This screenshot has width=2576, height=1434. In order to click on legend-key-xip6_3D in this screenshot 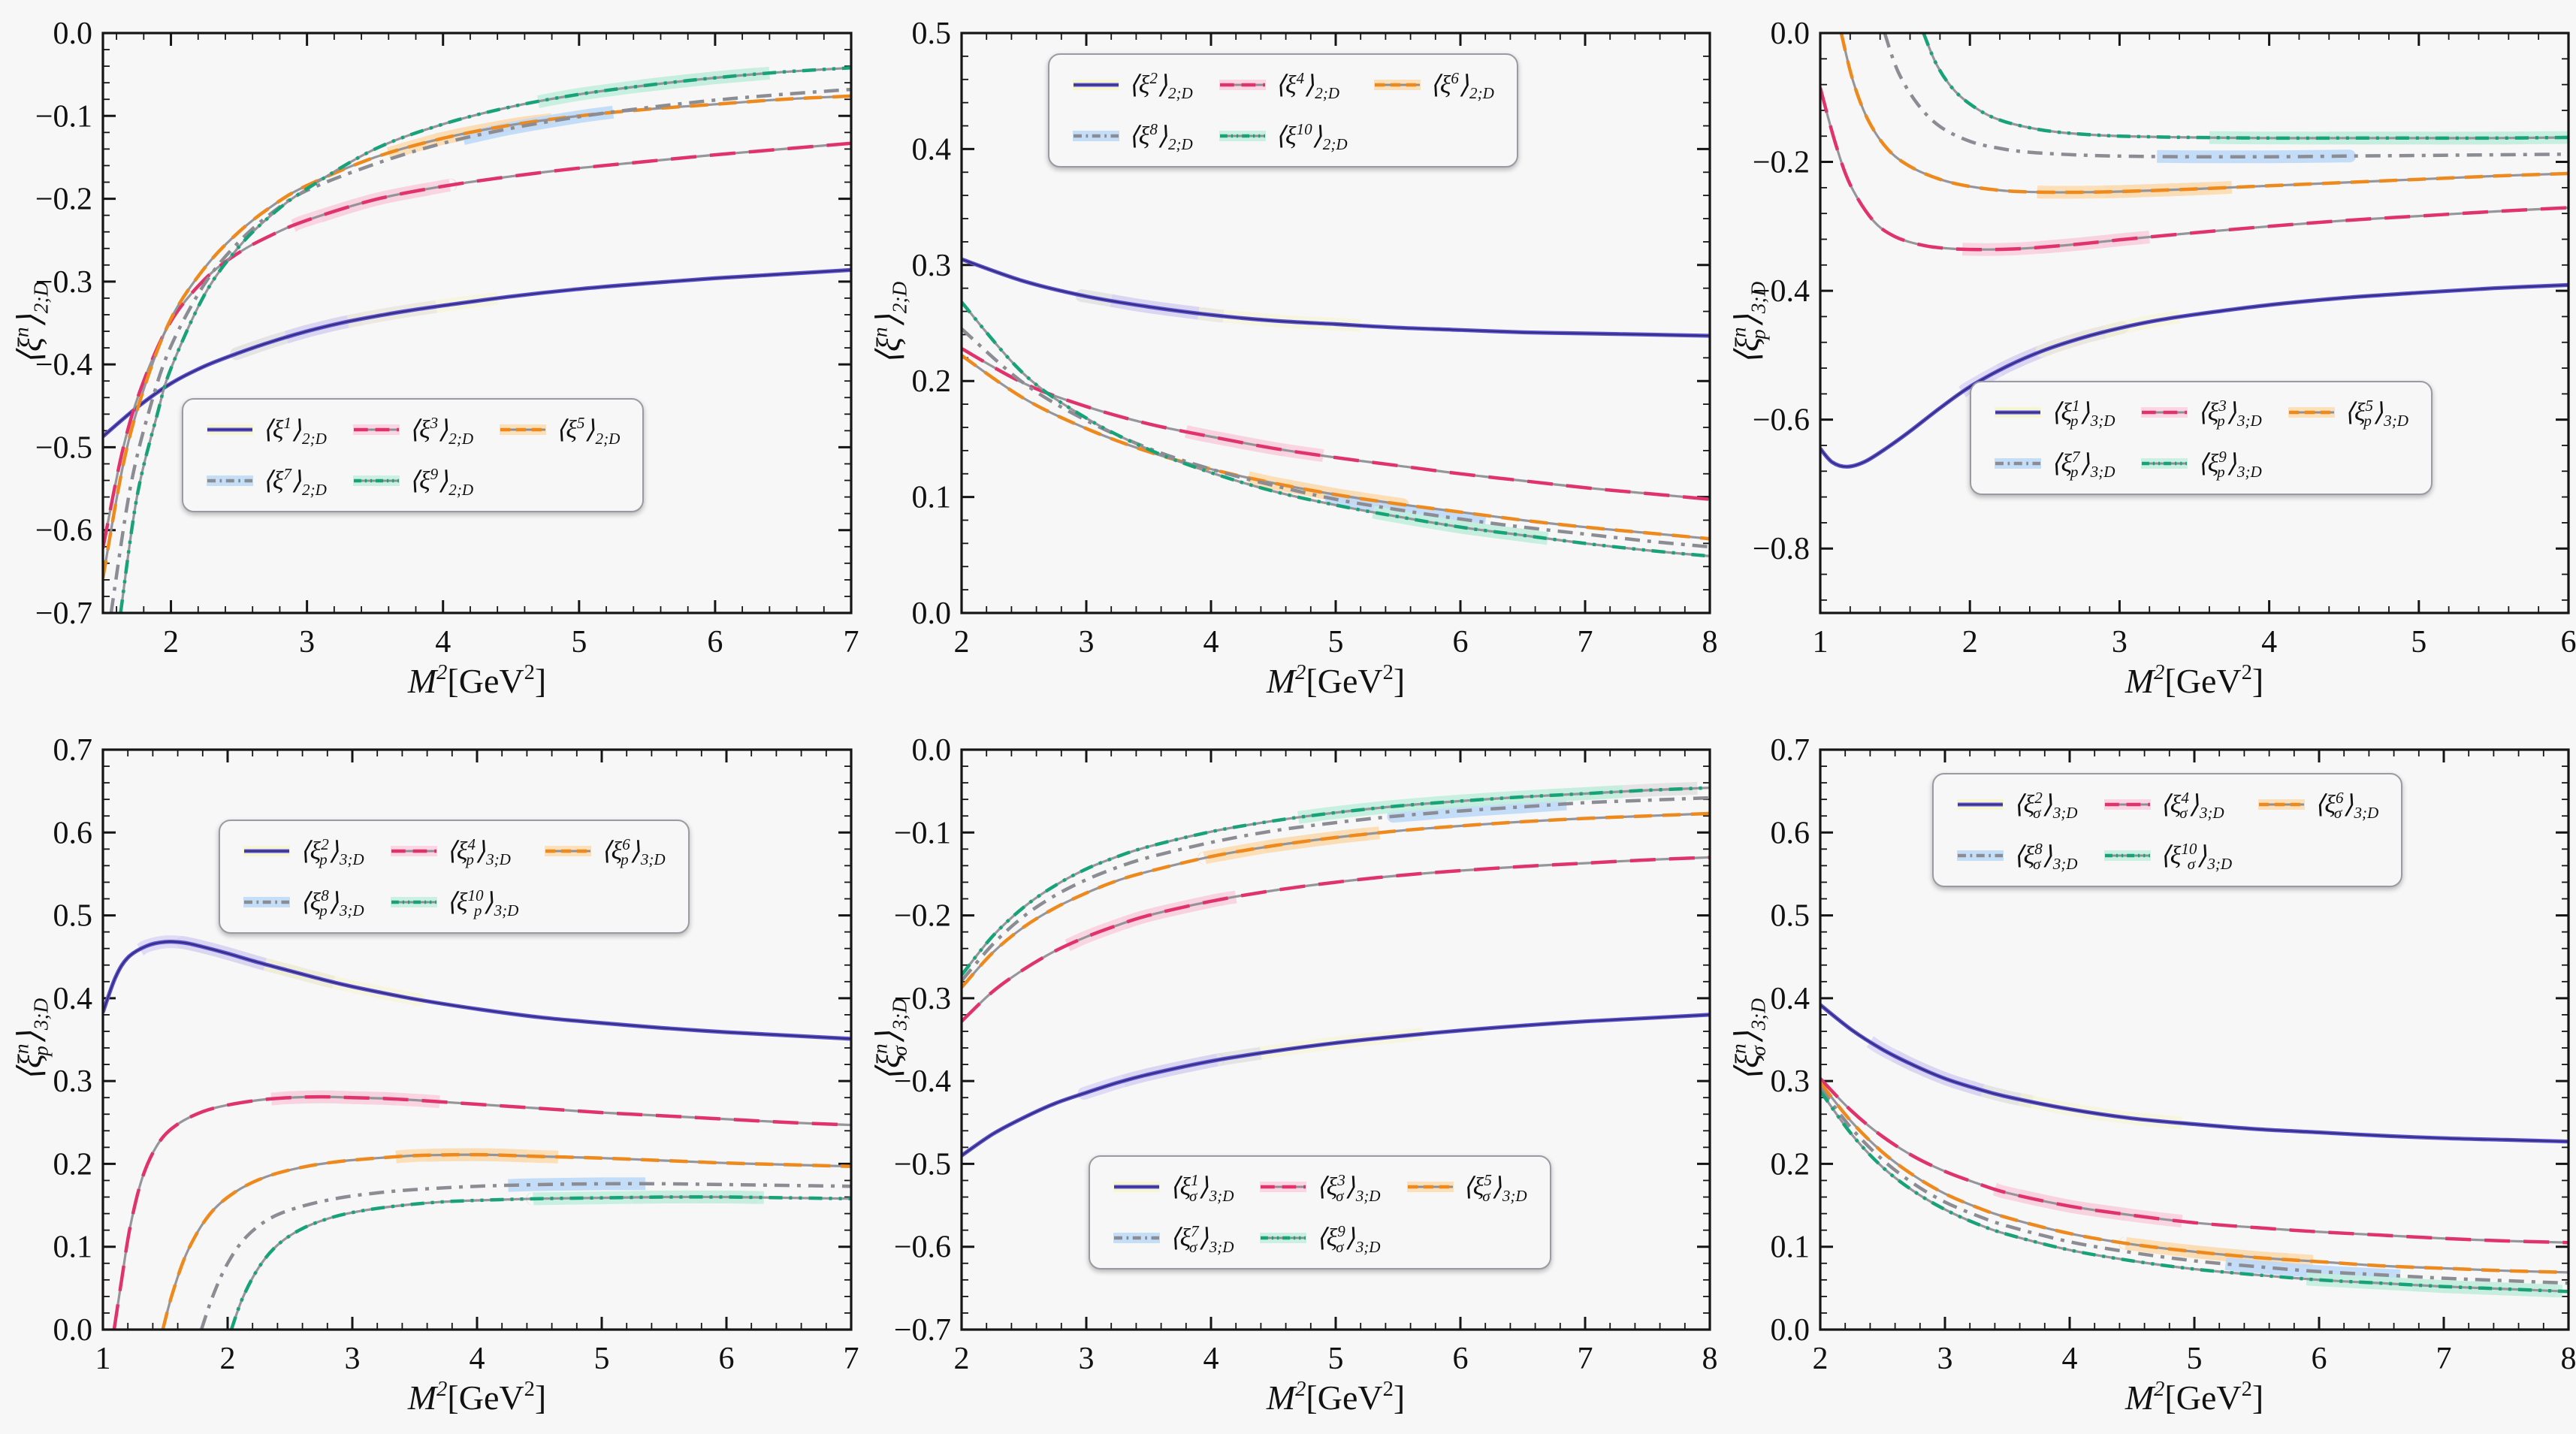, I will do `click(568, 850)`.